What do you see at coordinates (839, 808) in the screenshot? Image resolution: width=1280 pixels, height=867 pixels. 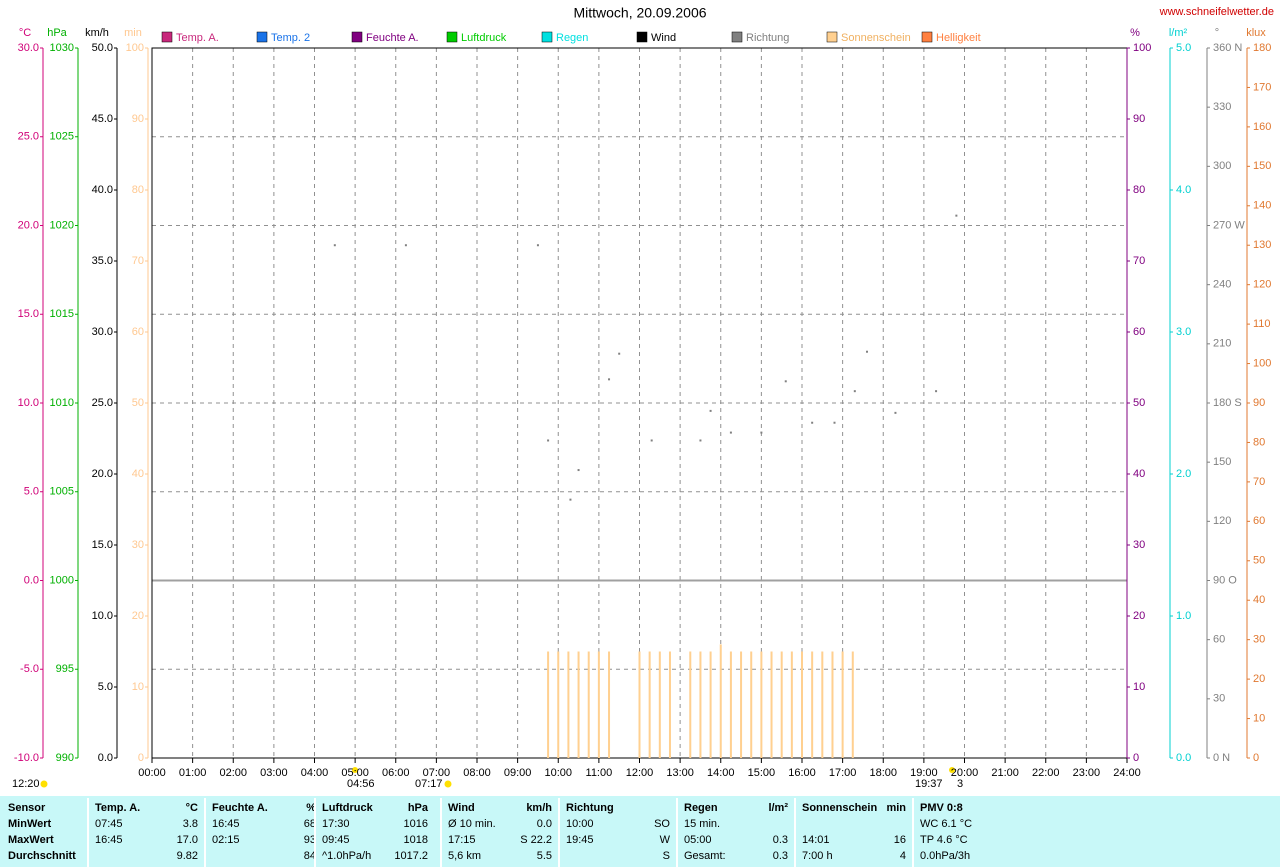 I see `footer-cell: Sonnenschein` at bounding box center [839, 808].